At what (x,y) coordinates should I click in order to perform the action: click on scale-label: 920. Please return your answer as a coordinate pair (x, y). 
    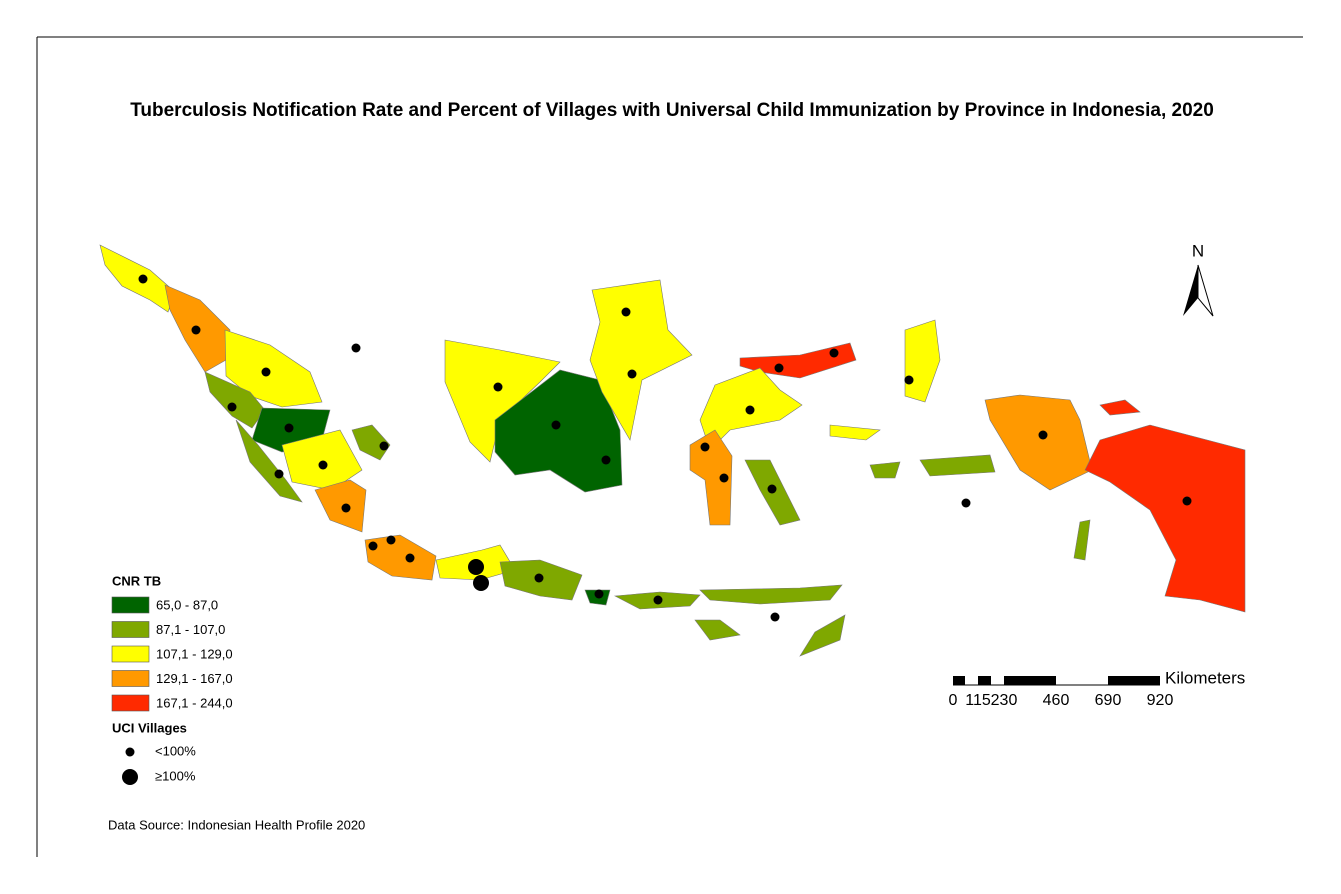
    Looking at the image, I should click on (1160, 700).